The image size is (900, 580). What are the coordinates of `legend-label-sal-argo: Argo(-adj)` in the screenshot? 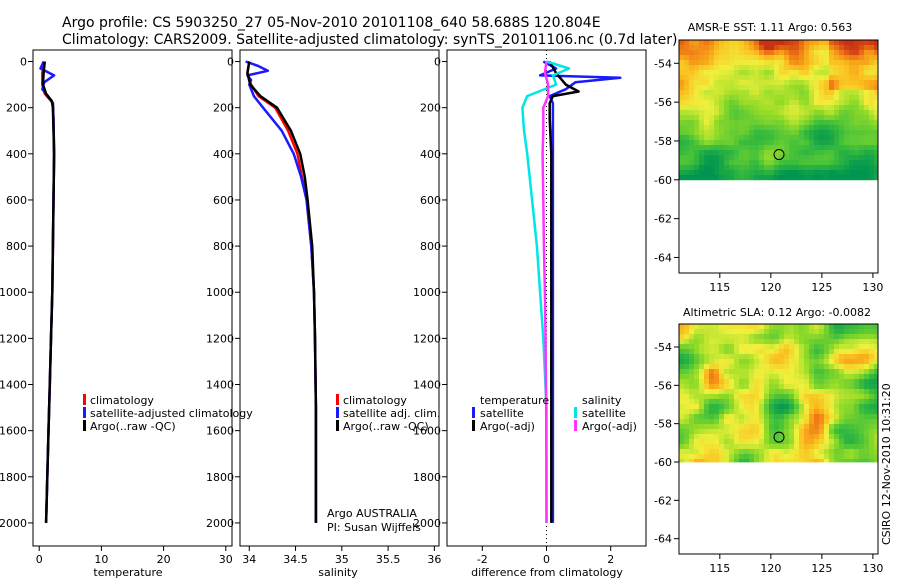 It's located at (609, 426).